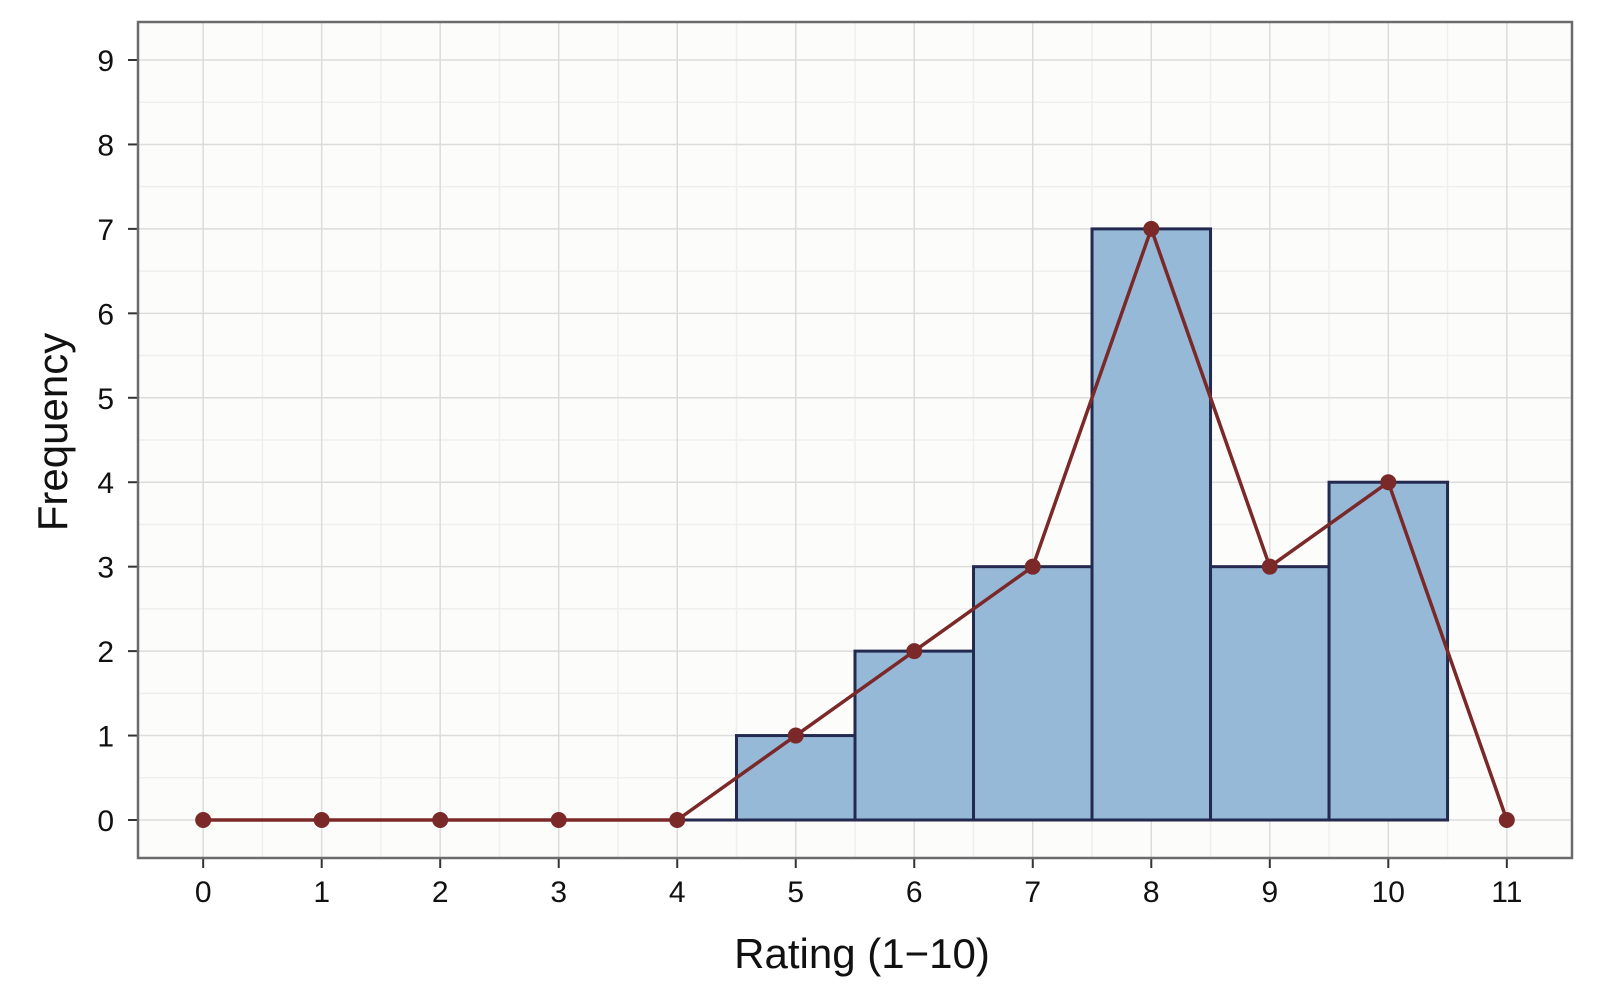 This screenshot has width=1600, height=986. What do you see at coordinates (105, 737) in the screenshot?
I see `y-tick-label: 1` at bounding box center [105, 737].